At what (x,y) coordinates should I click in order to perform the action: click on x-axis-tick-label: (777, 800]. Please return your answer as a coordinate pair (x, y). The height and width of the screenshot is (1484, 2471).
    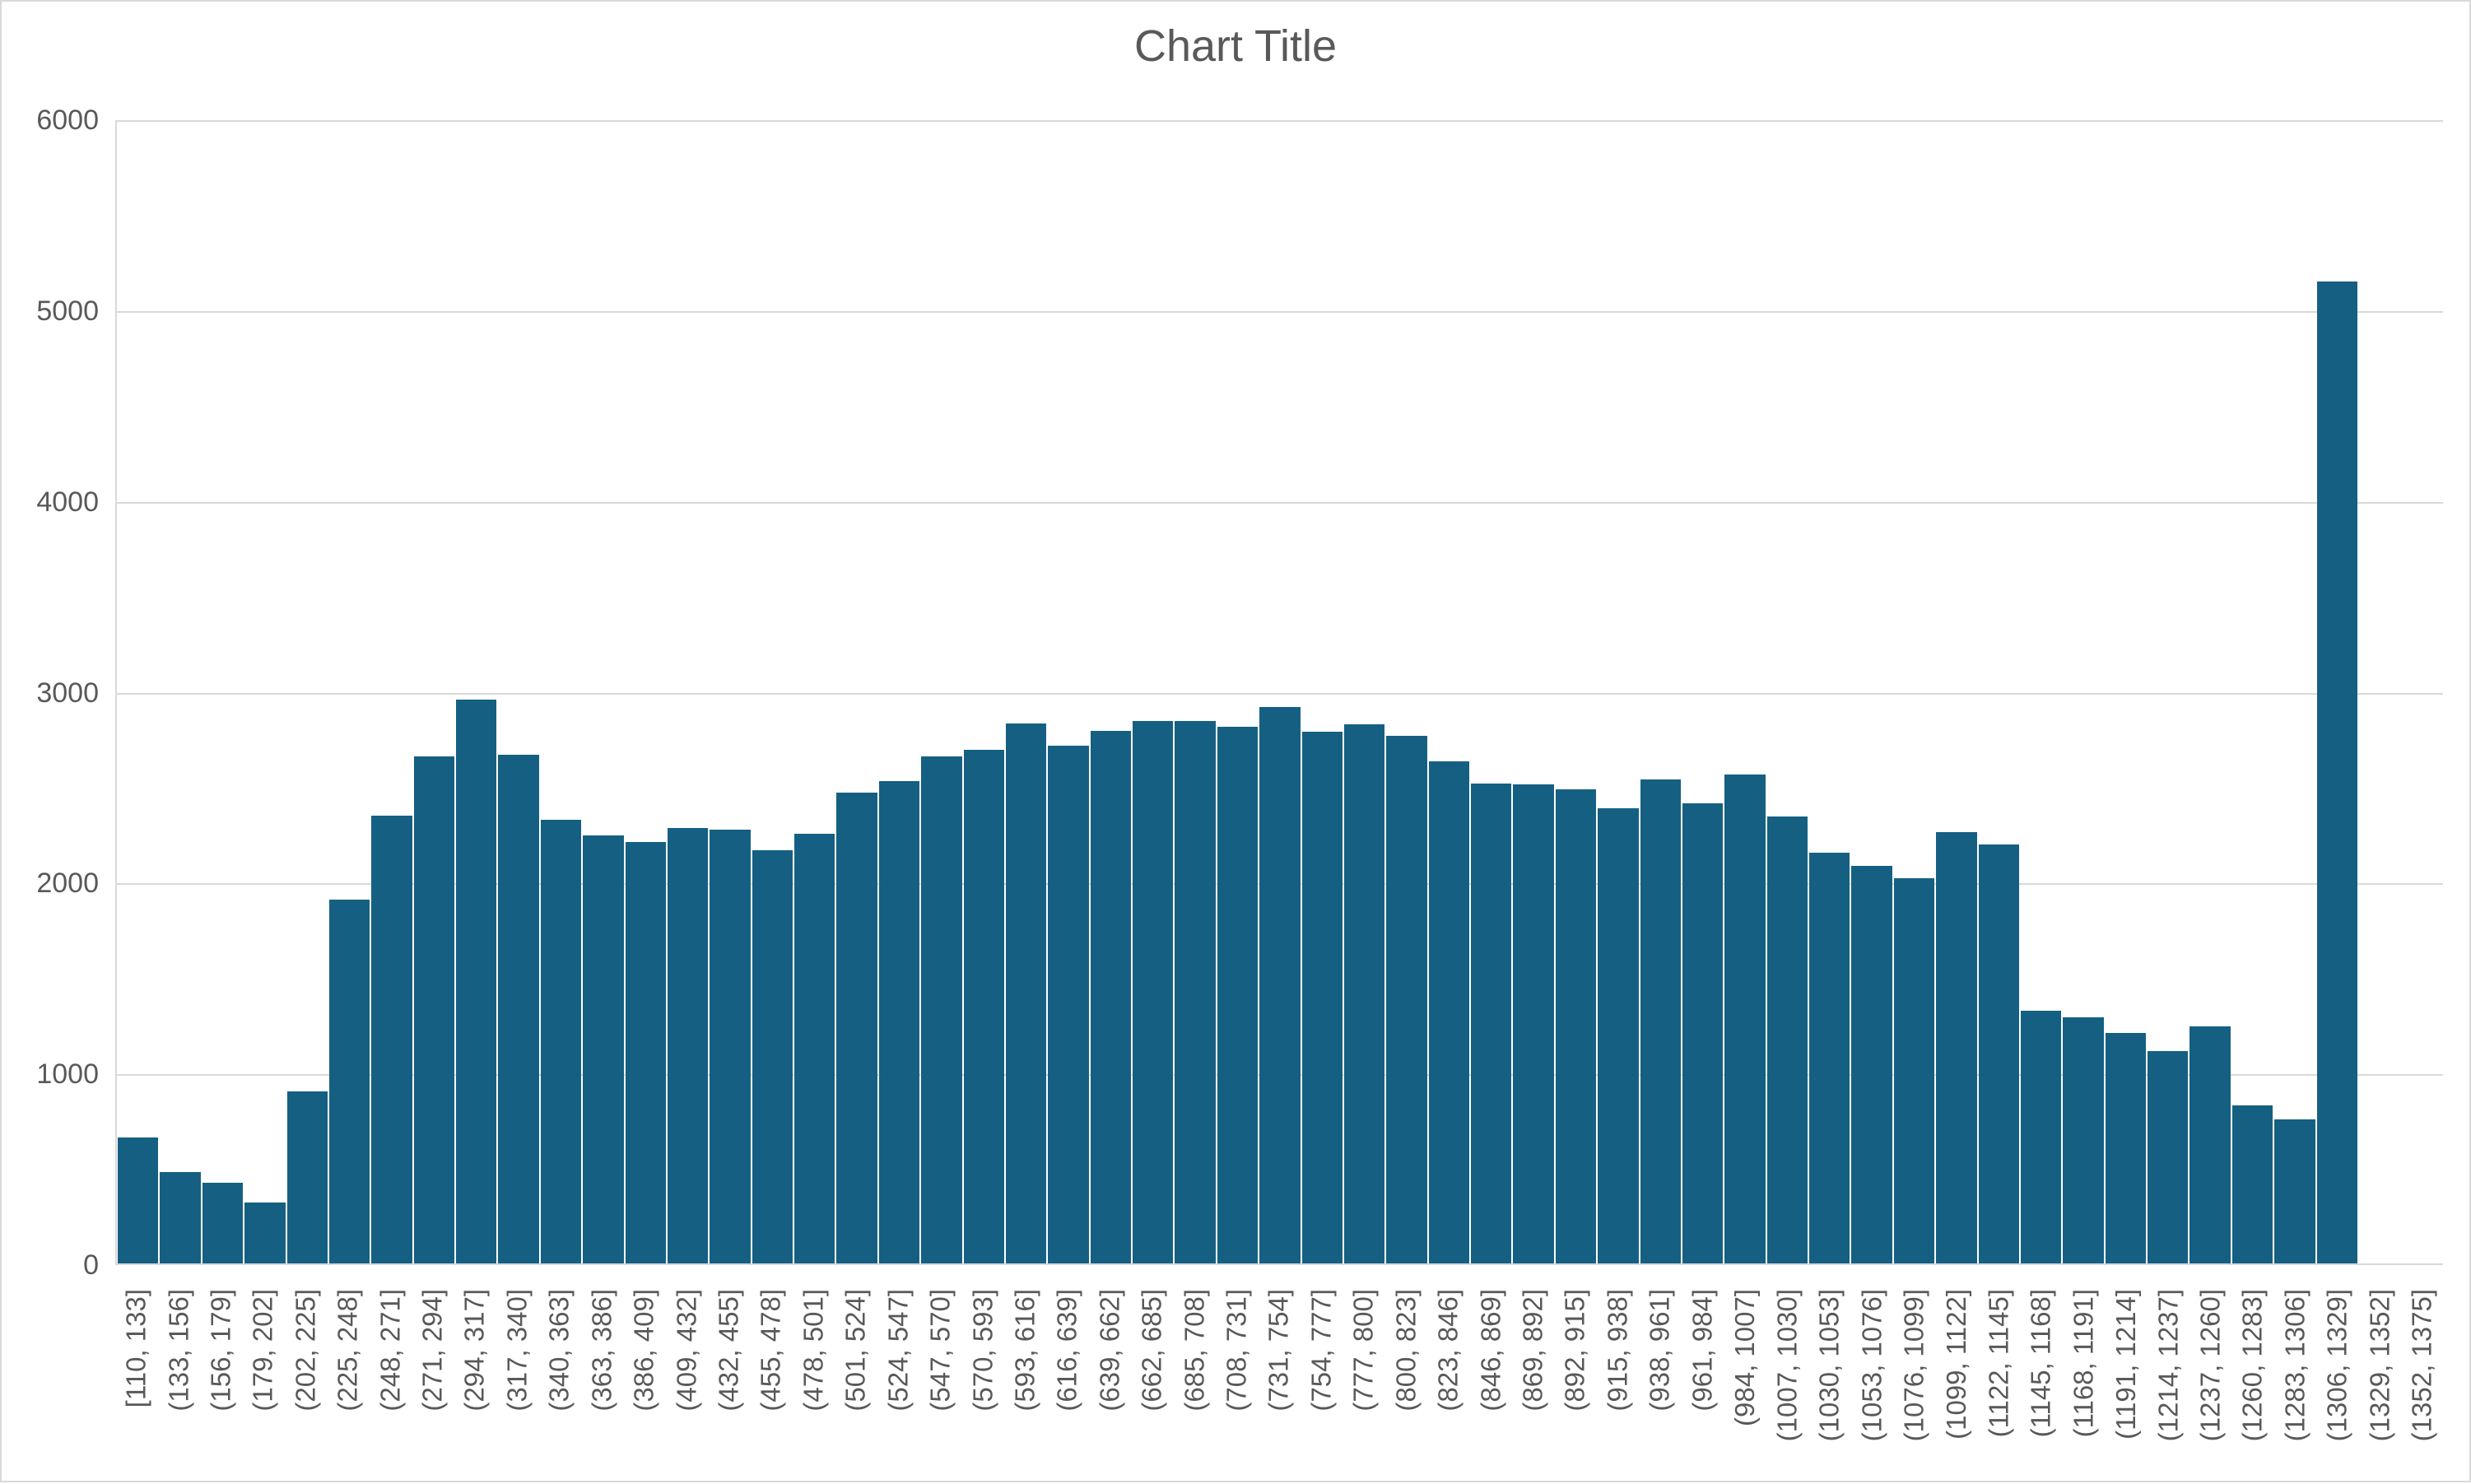
    Looking at the image, I should click on (1363, 1350).